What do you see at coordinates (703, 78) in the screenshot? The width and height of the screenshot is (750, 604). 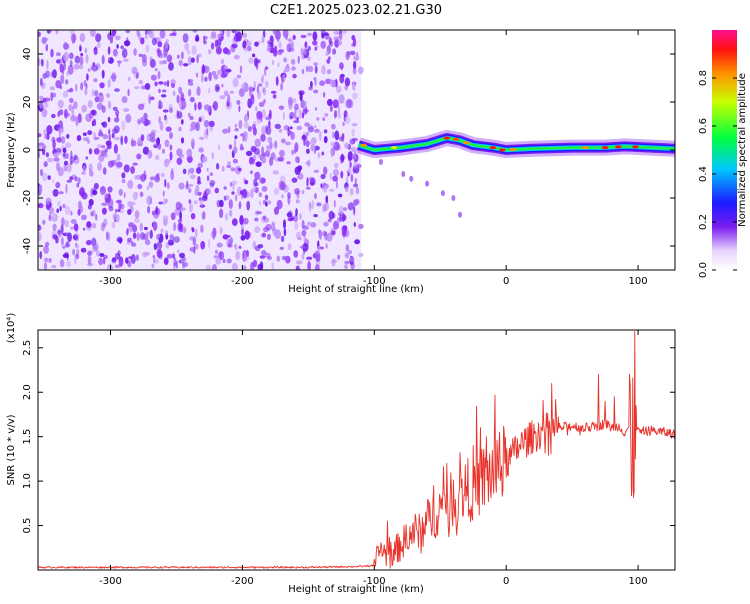 I see `colorbar-tick-label: 0.8` at bounding box center [703, 78].